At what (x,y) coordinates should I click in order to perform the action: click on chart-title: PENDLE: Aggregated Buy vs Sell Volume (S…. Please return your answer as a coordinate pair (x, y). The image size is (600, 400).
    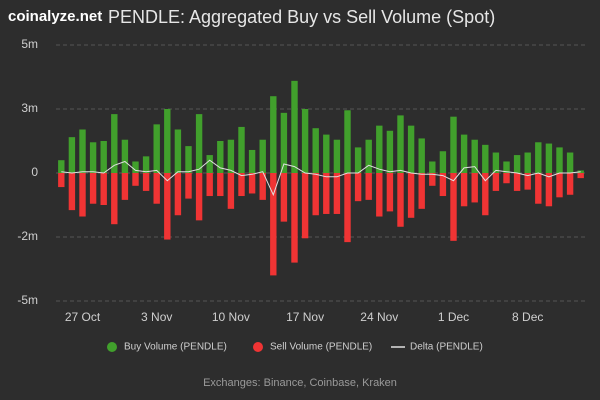
    Looking at the image, I should click on (301, 17).